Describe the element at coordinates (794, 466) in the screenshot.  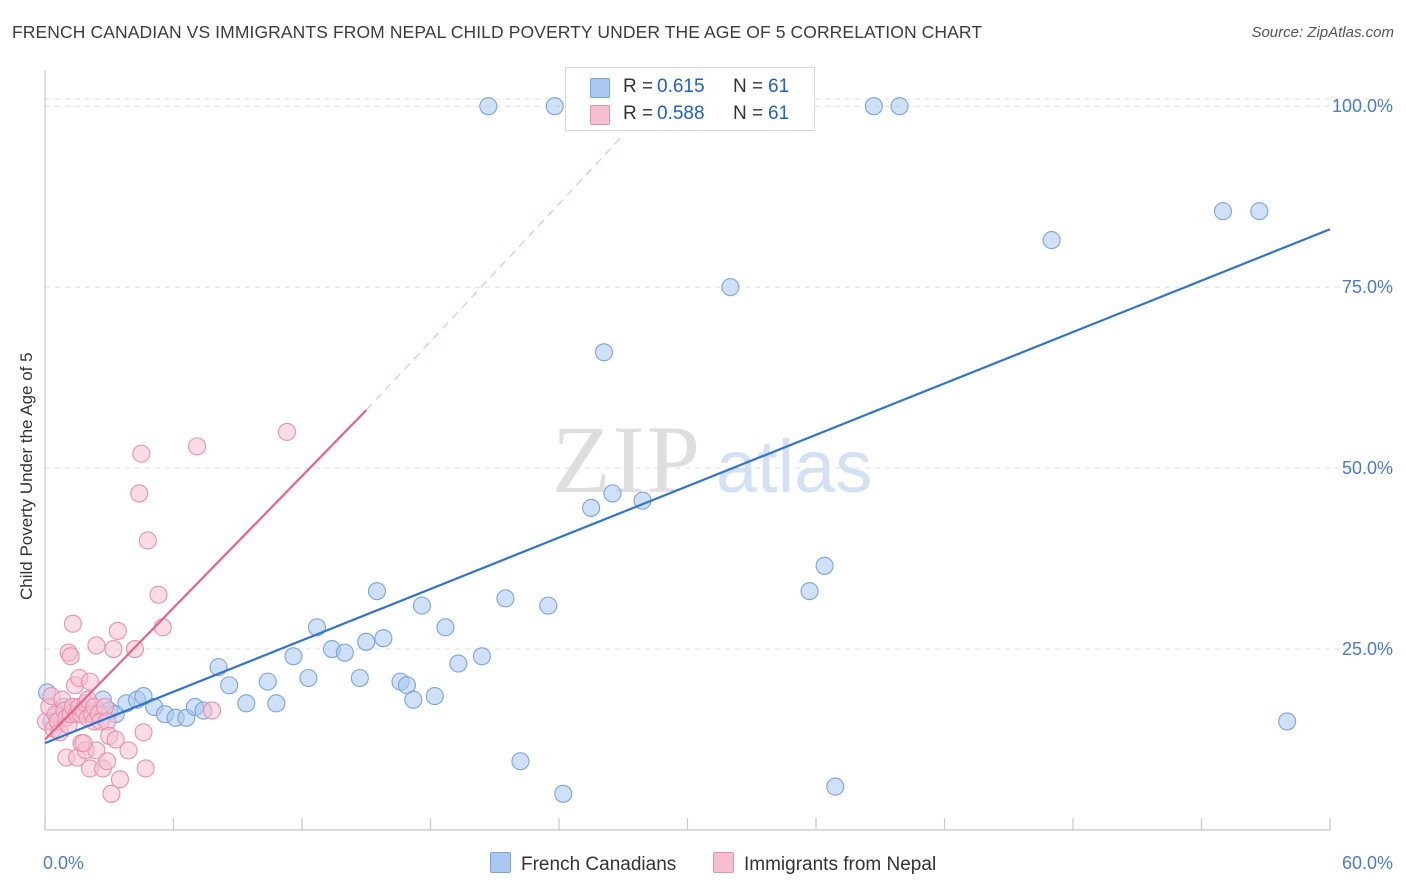
I see `watermark-atlas: atlas` at that location.